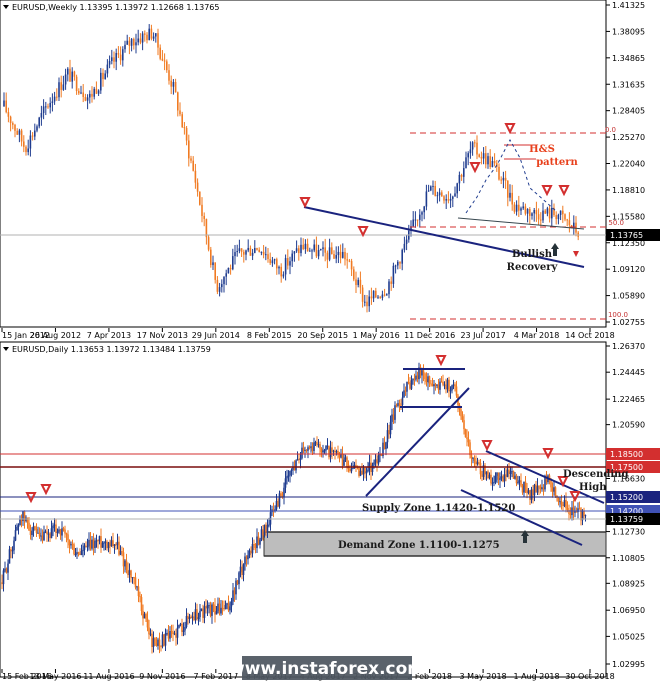  I want to click on hs-label: H&S, so click(542, 149).